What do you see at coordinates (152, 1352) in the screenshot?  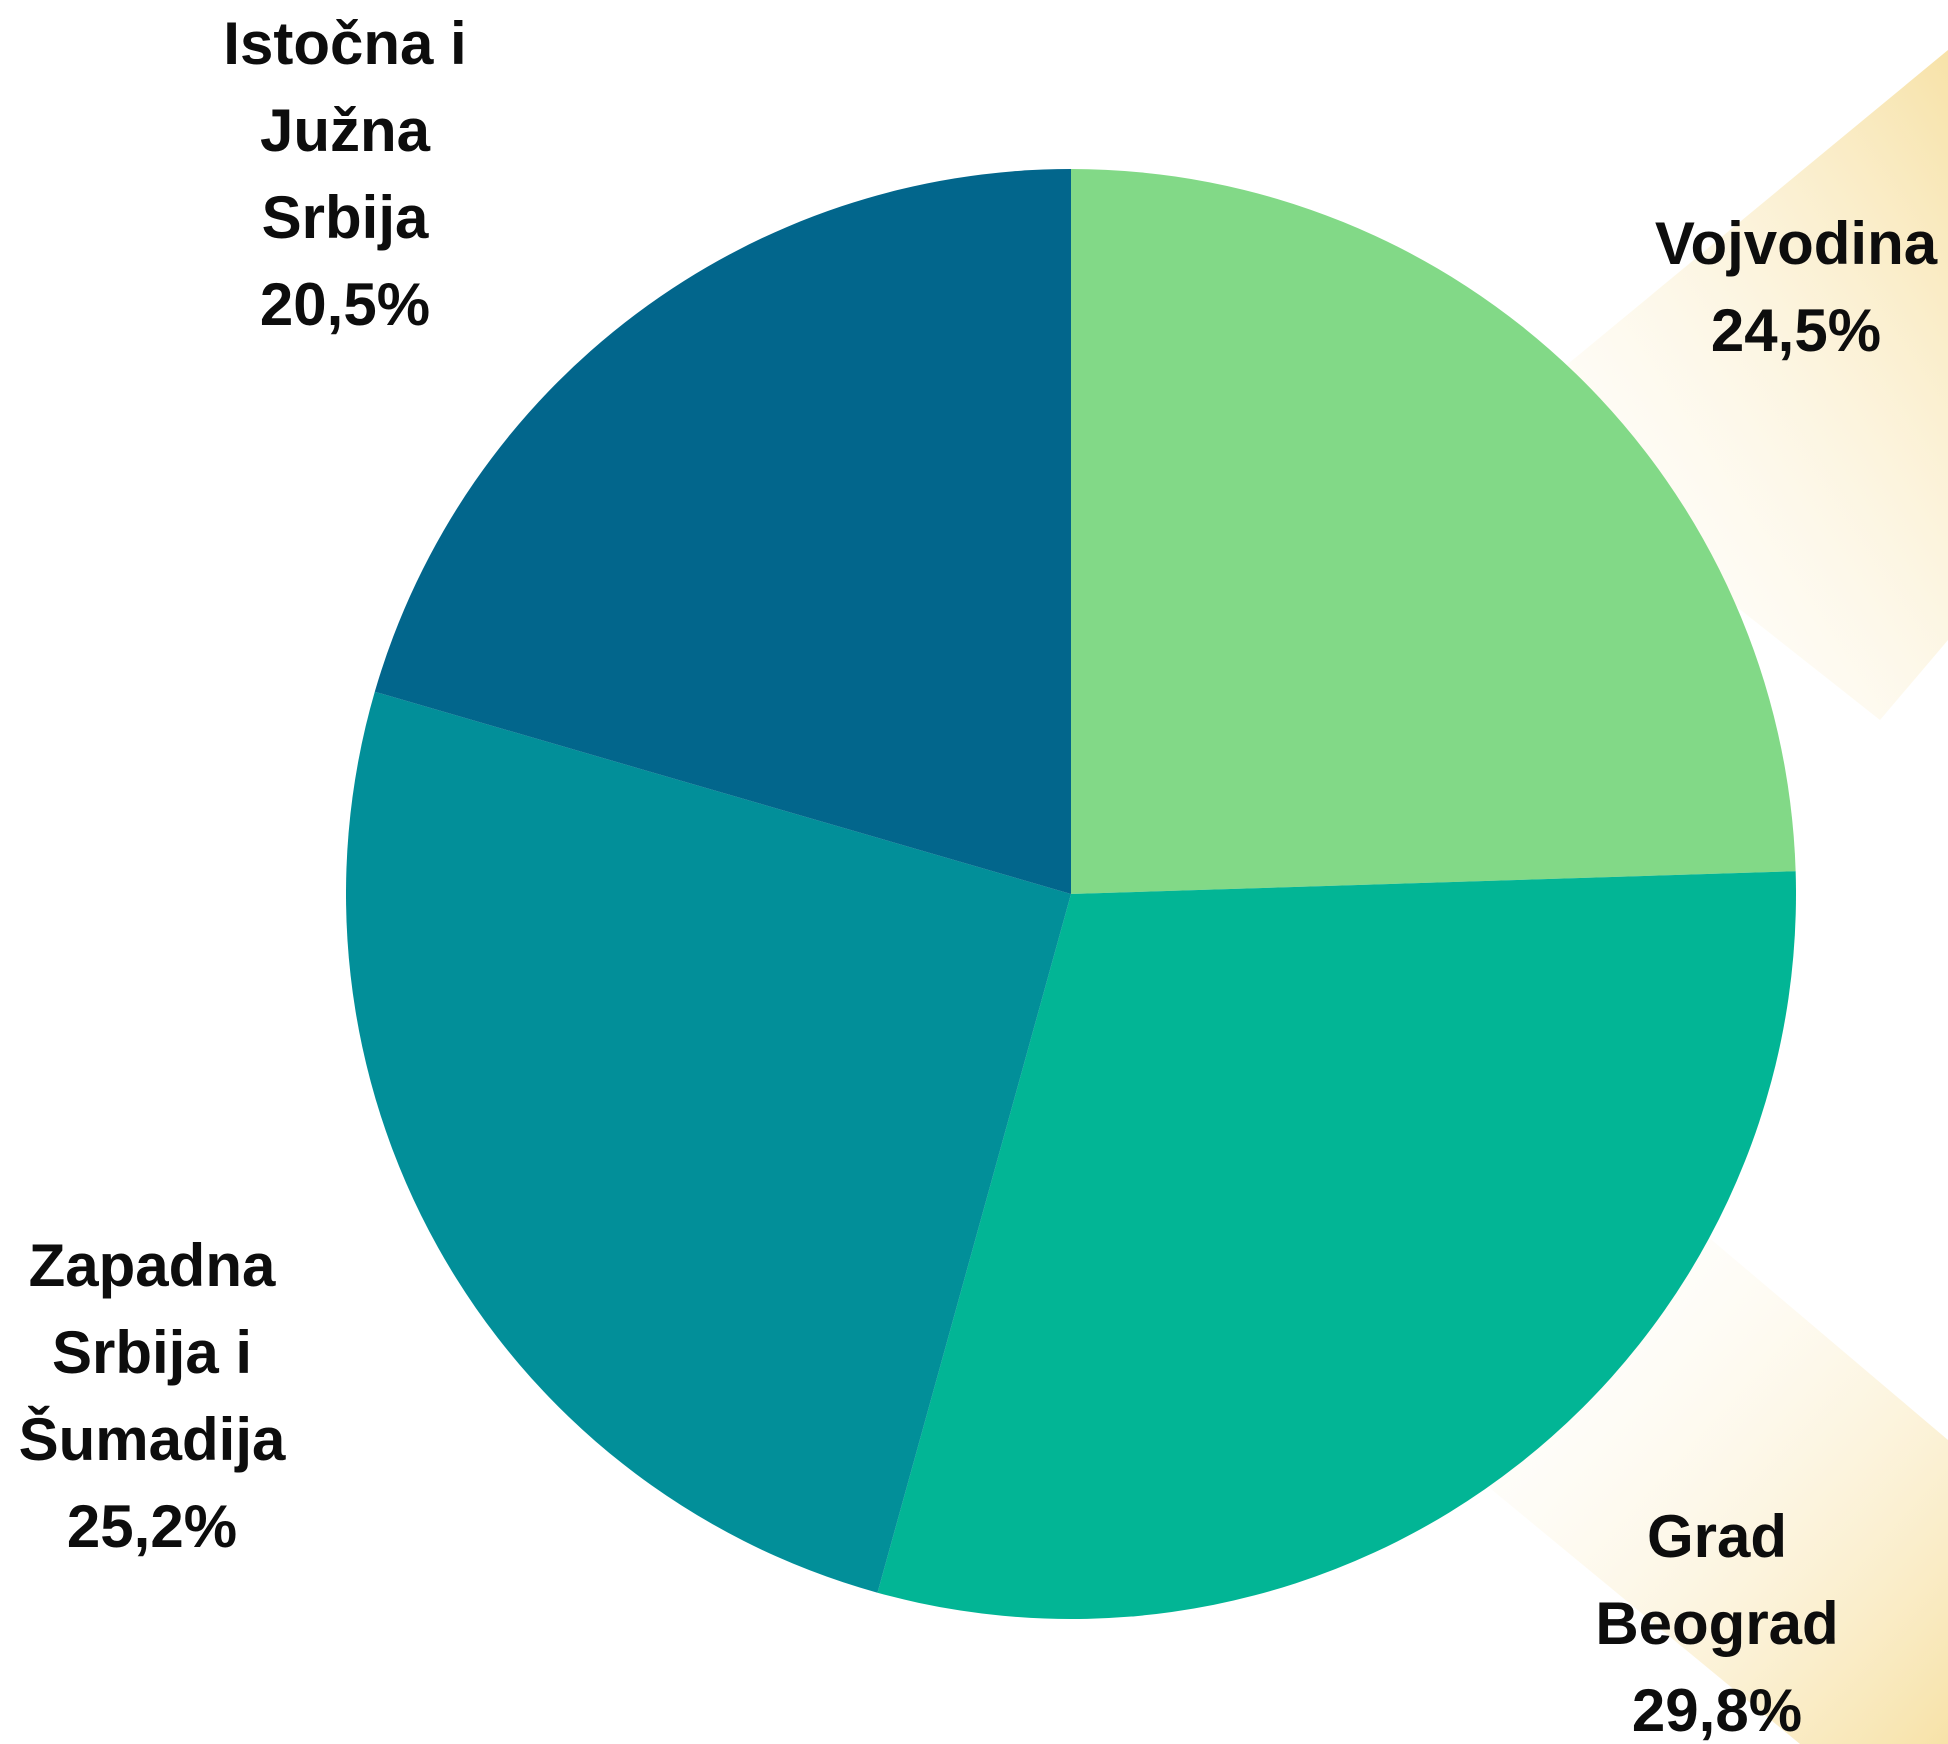 I see `category-label: Zapadna Srbija i Šumadija` at bounding box center [152, 1352].